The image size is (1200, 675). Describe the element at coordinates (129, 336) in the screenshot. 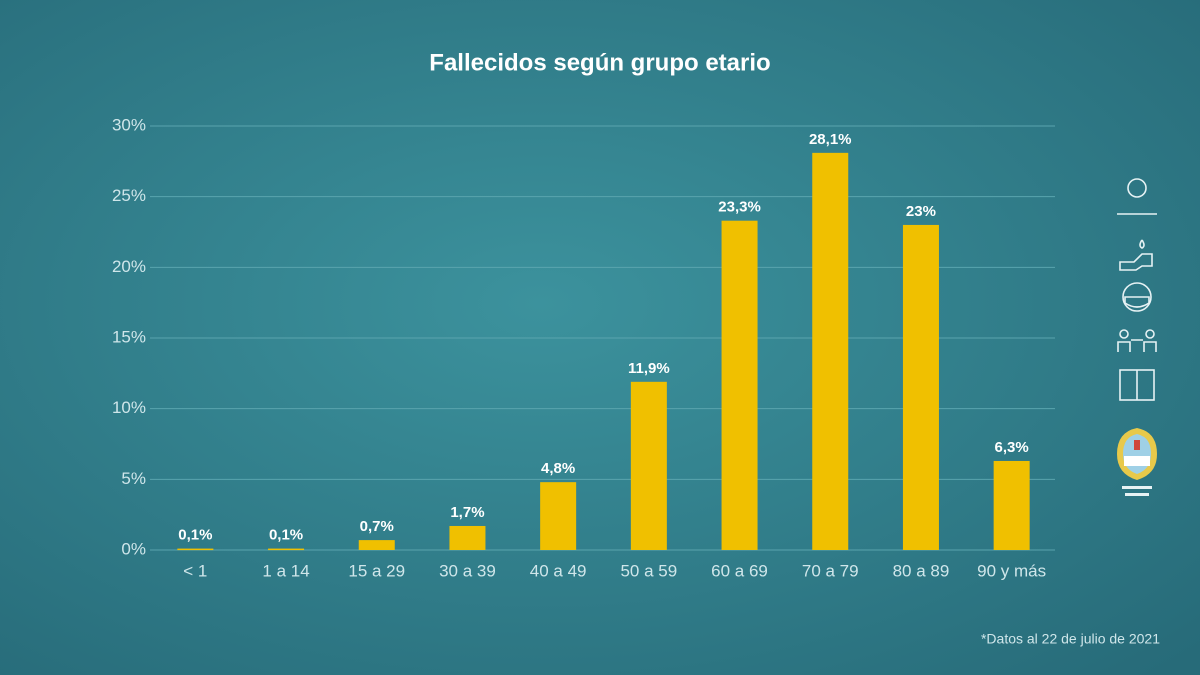

I see `y-tick-label: 15%` at that location.